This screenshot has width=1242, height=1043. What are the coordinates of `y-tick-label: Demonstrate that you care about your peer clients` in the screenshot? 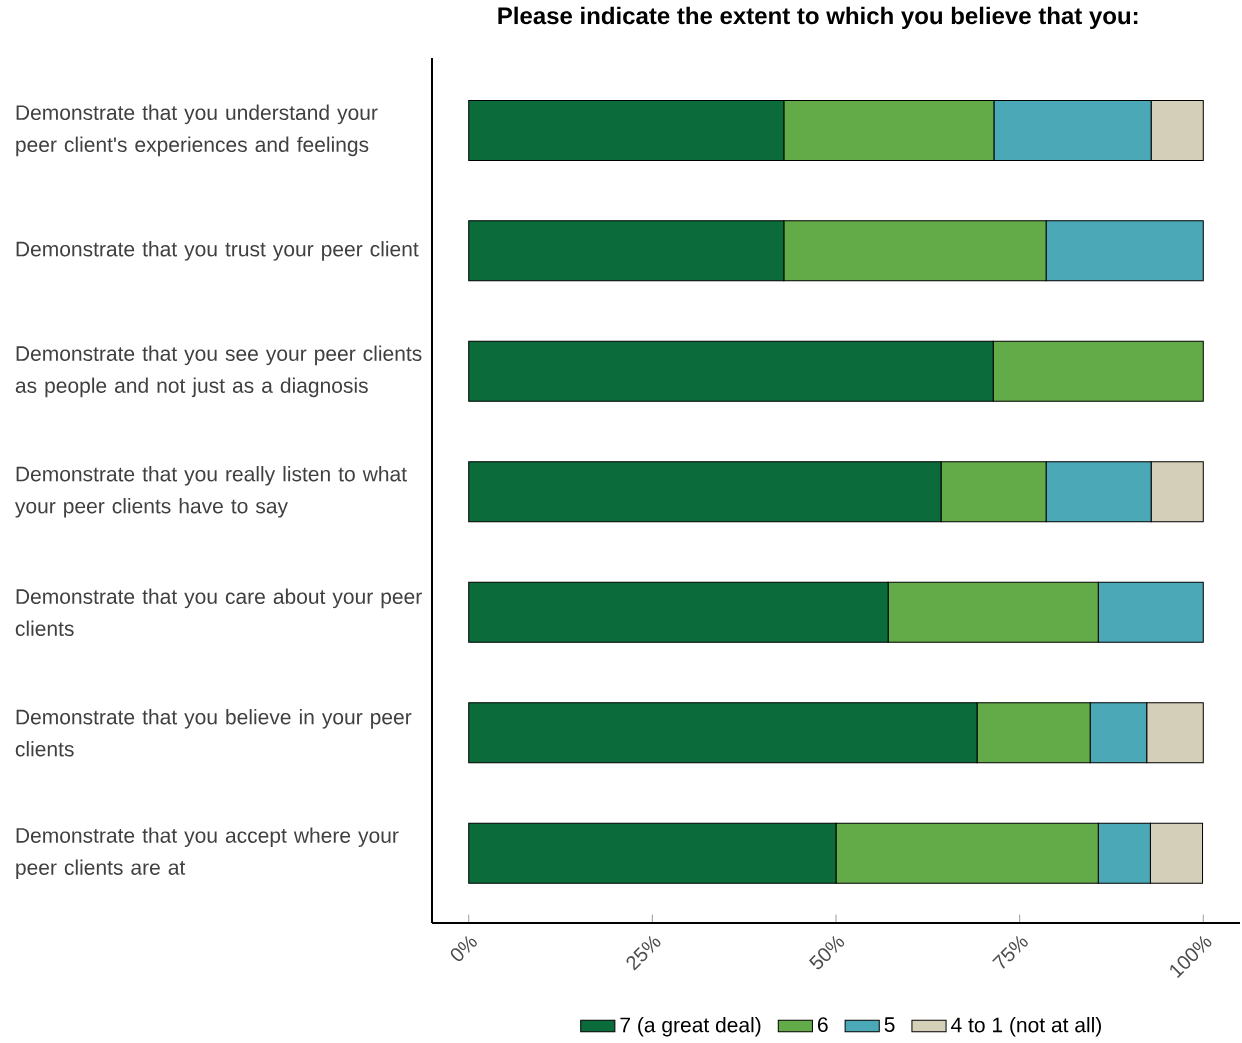 It's located at (218, 612).